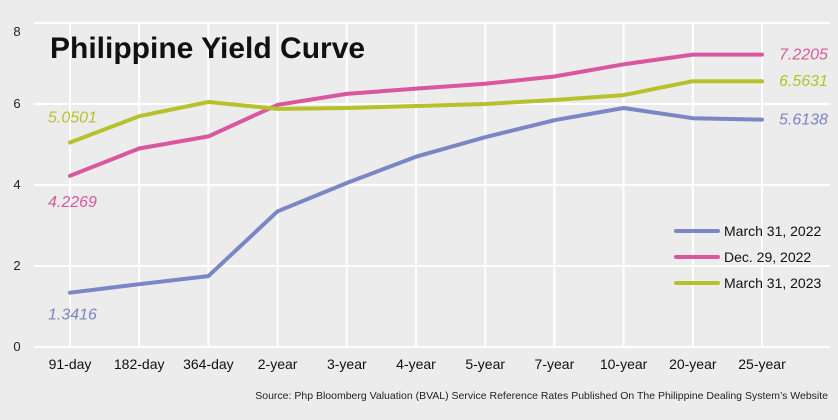 This screenshot has height=420, width=838. What do you see at coordinates (555, 364) in the screenshot?
I see `x-tick-label: 7-year` at bounding box center [555, 364].